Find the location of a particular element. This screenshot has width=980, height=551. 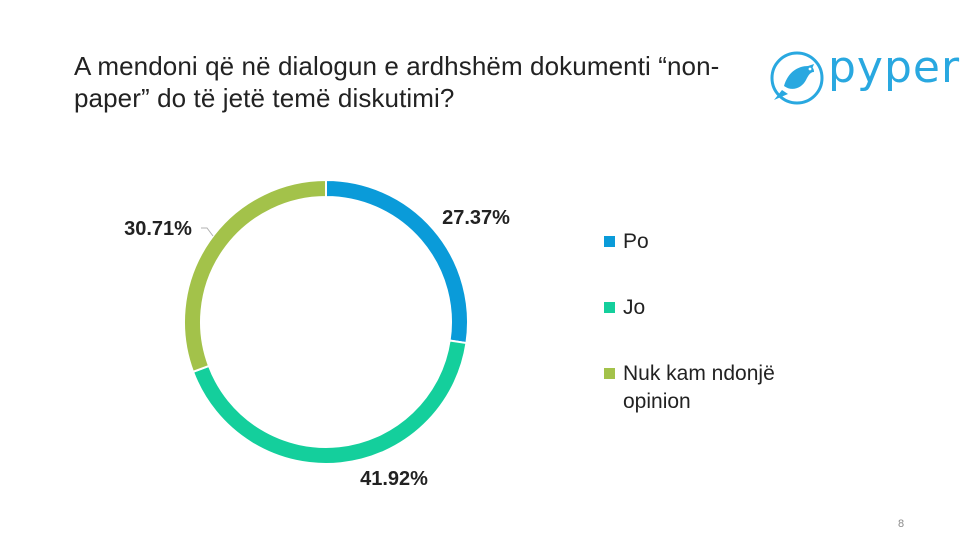

donut-slice-jo is located at coordinates (329, 402).